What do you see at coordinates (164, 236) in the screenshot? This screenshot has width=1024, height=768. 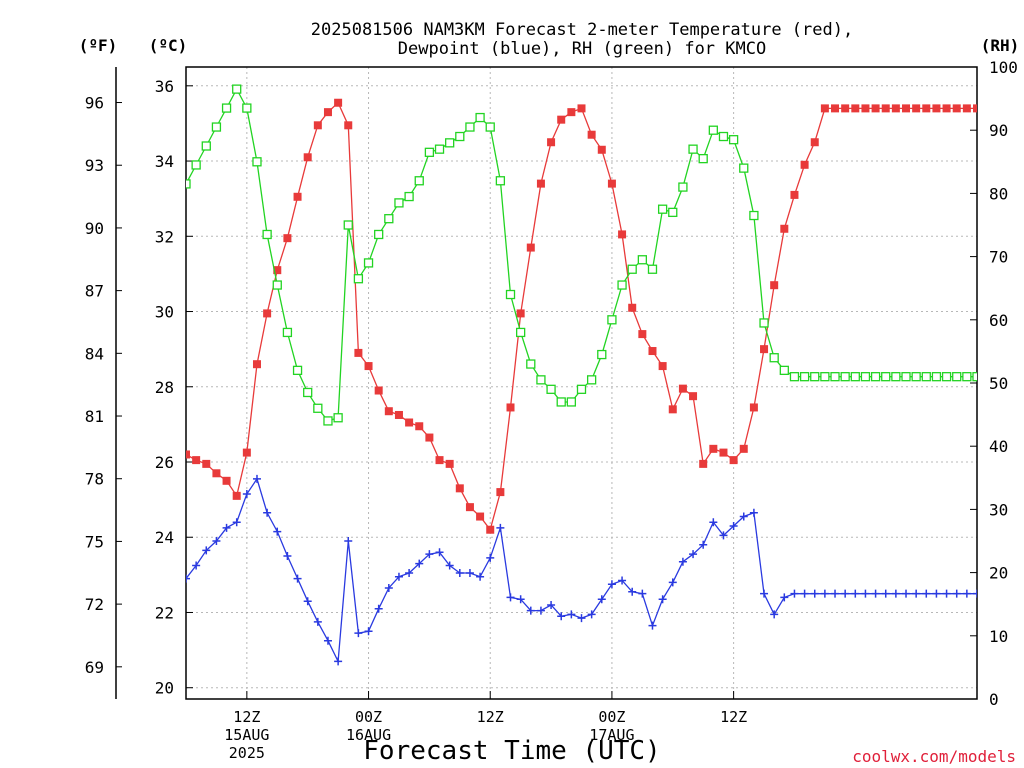 I see `celsius-tick-label: 32` at bounding box center [164, 236].